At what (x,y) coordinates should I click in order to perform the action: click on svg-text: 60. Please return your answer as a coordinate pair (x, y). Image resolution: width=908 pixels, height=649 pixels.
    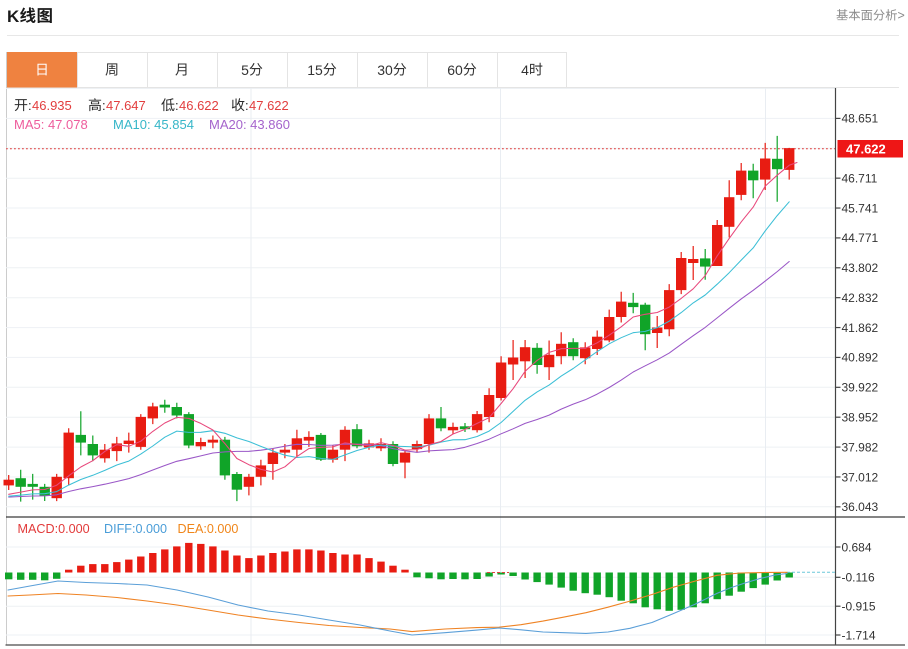
    Looking at the image, I should click on (455, 70).